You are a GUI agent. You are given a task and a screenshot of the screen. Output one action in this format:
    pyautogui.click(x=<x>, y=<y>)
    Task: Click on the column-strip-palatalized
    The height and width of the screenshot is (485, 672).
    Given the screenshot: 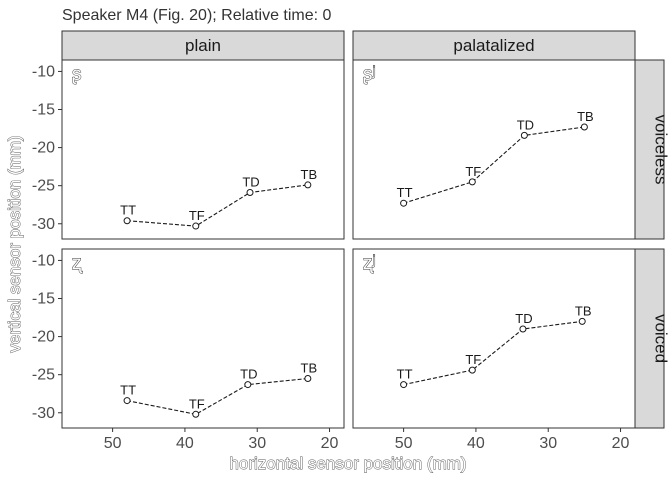 What is the action you would take?
    pyautogui.click(x=494, y=45)
    